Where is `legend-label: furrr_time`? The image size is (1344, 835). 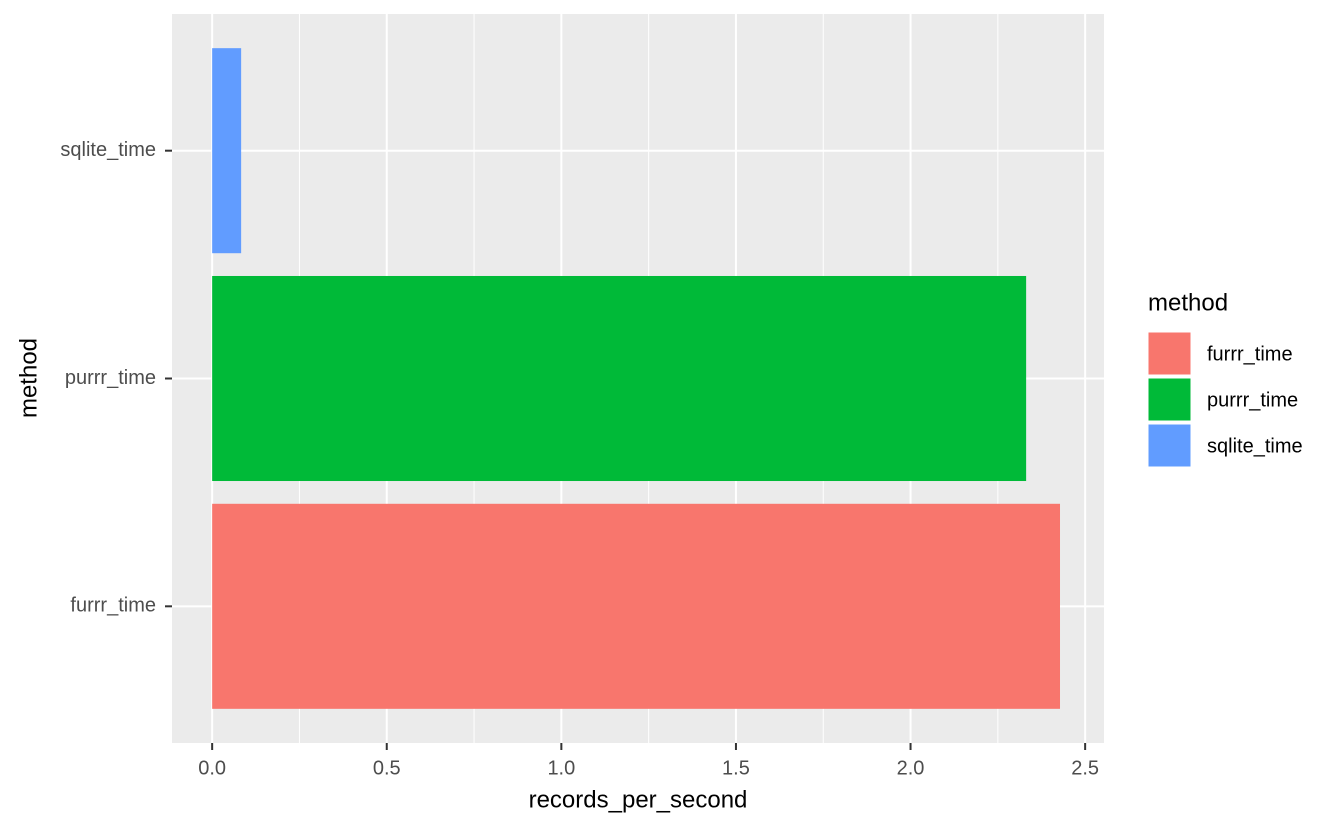
legend-label: furrr_time is located at coordinates (1250, 354).